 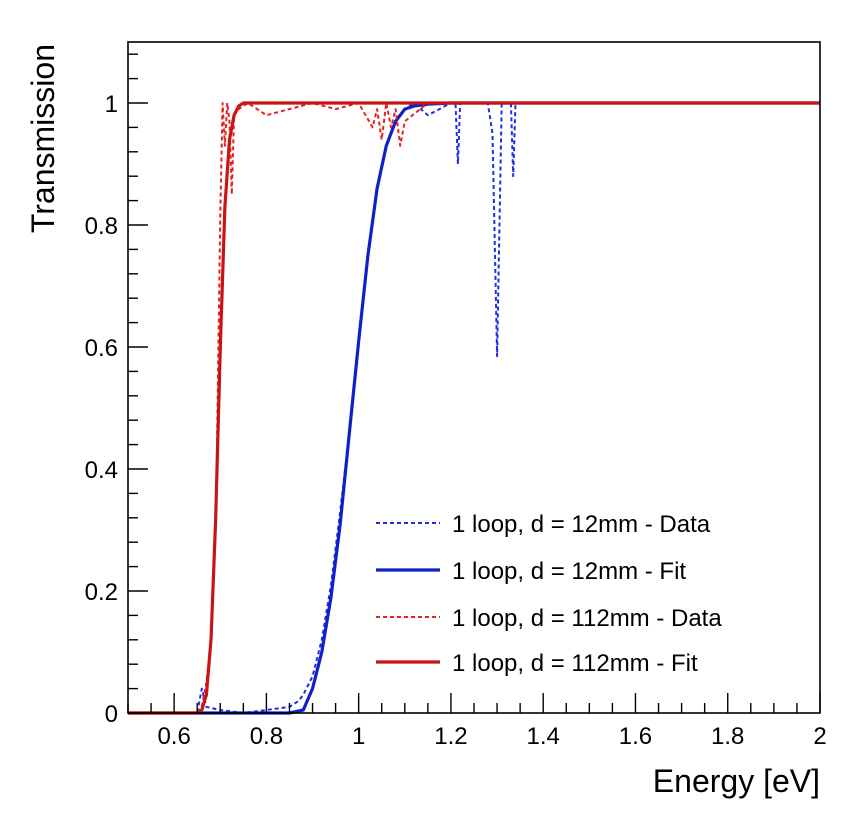 I want to click on y-axis-title: Transmission, so click(x=43, y=138).